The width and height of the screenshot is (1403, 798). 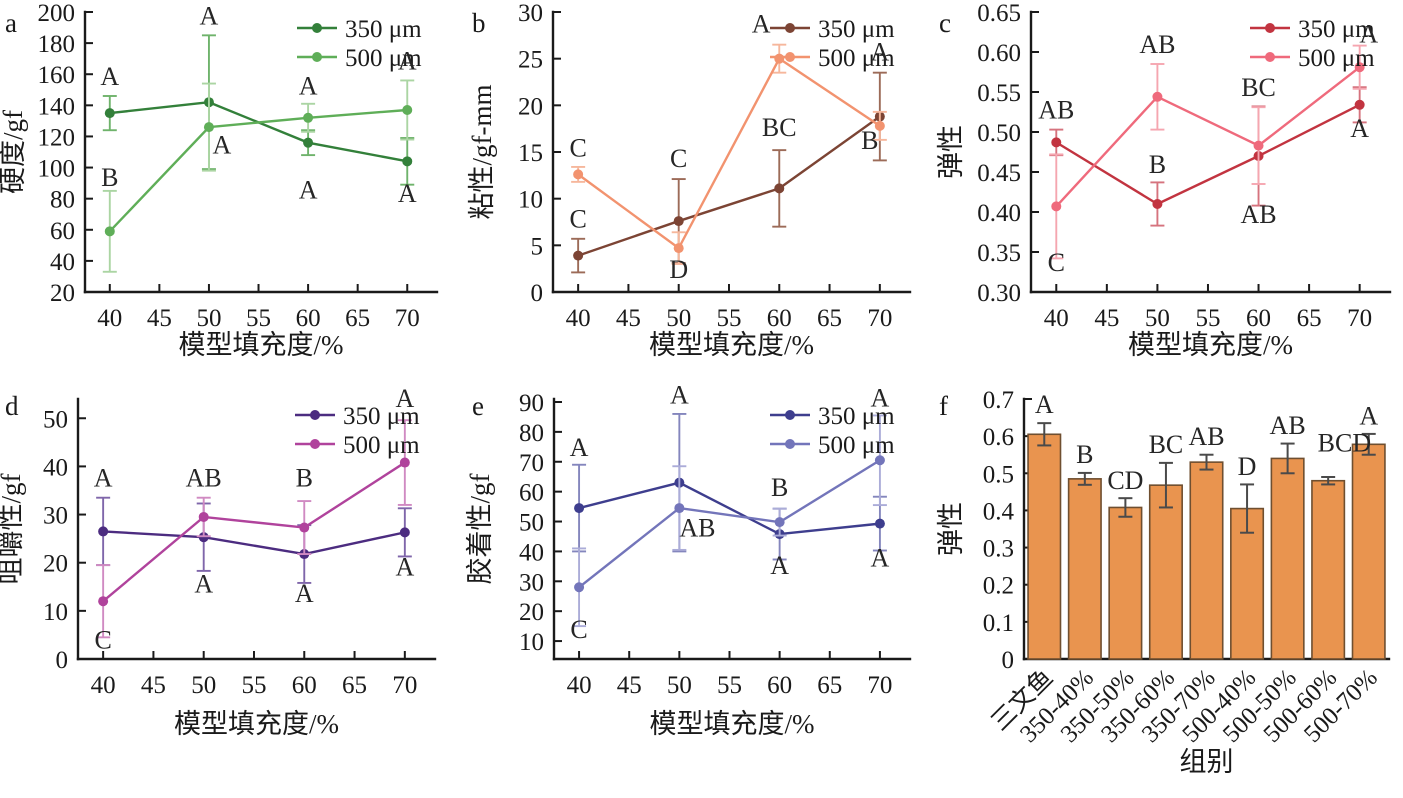 What do you see at coordinates (1344, 443) in the screenshot?
I see `significance-letter: BCD` at bounding box center [1344, 443].